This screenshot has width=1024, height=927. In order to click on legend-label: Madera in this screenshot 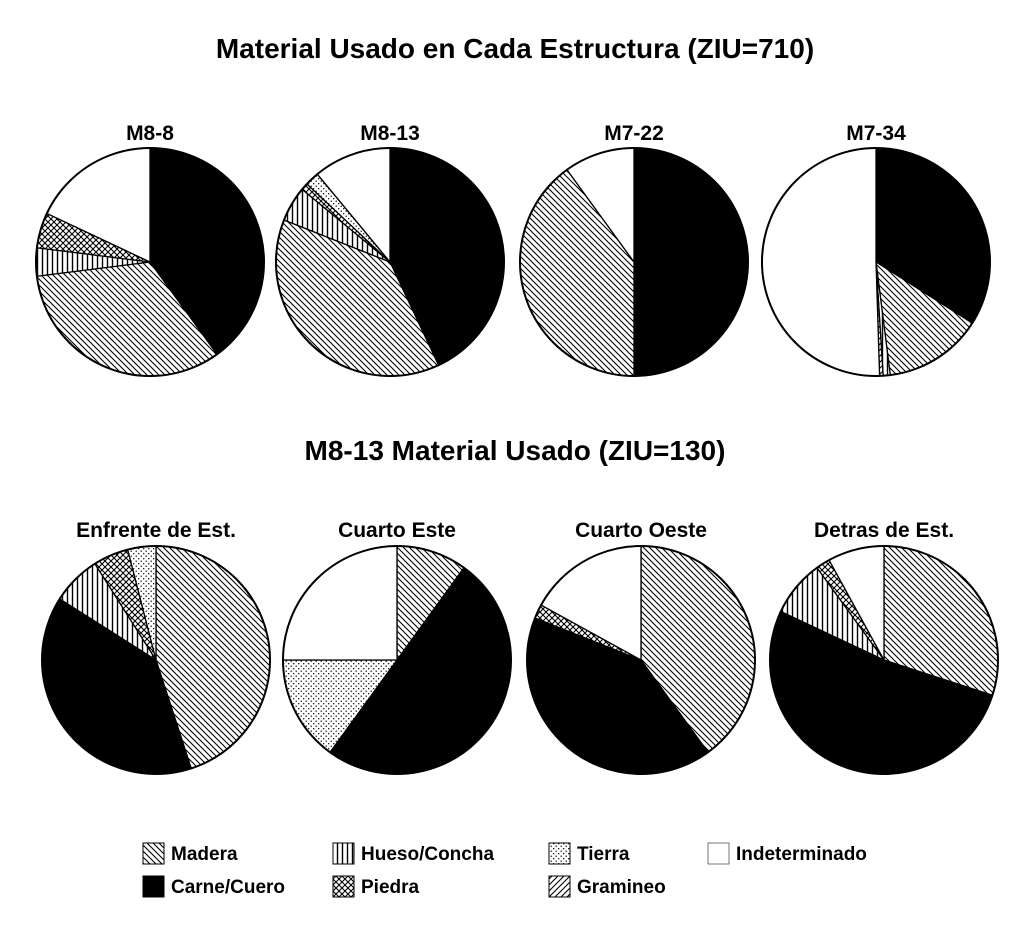, I will do `click(204, 854)`.